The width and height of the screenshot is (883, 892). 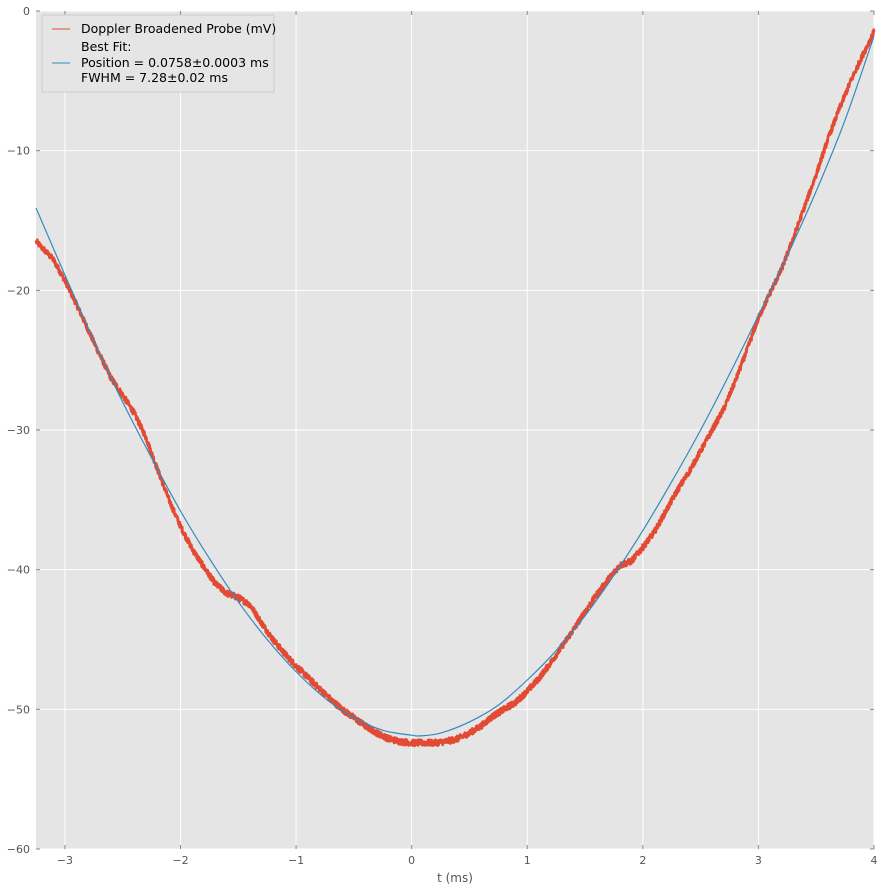 What do you see at coordinates (18, 430) in the screenshot?
I see `y-tick-label: −30` at bounding box center [18, 430].